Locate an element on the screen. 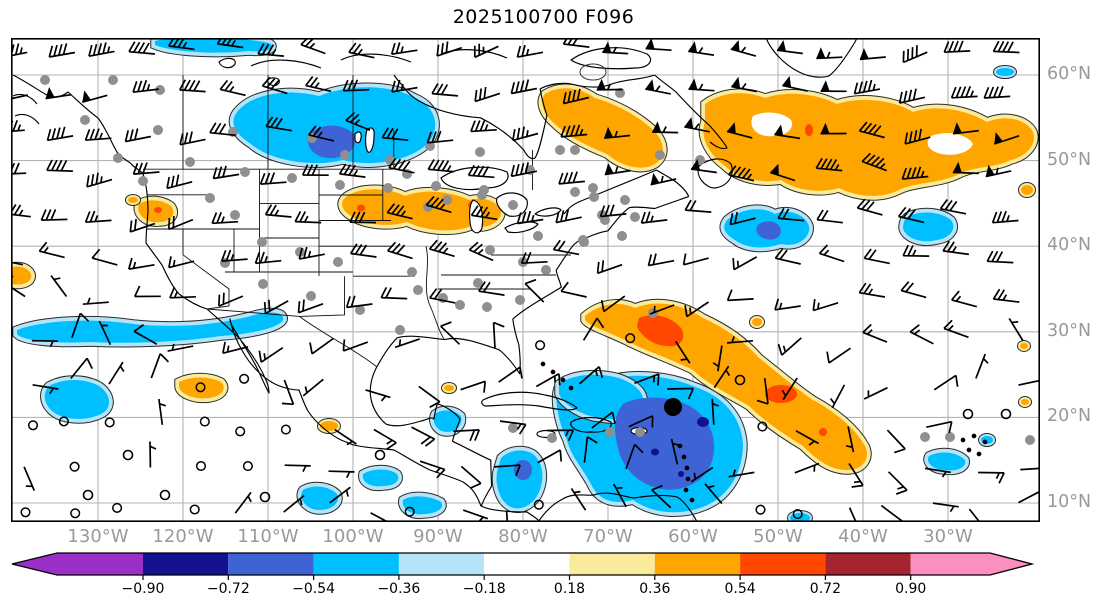  colorbar is located at coordinates (523, 566).